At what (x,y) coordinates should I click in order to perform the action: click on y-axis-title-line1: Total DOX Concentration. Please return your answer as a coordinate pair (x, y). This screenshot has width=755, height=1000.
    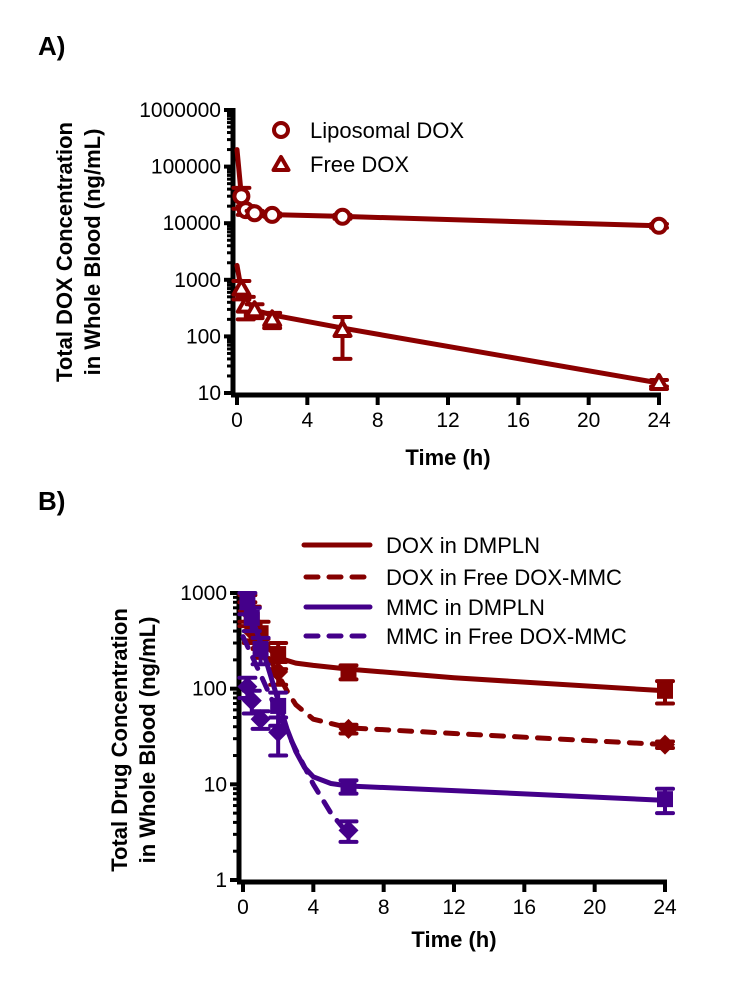
    Looking at the image, I should click on (64, 252).